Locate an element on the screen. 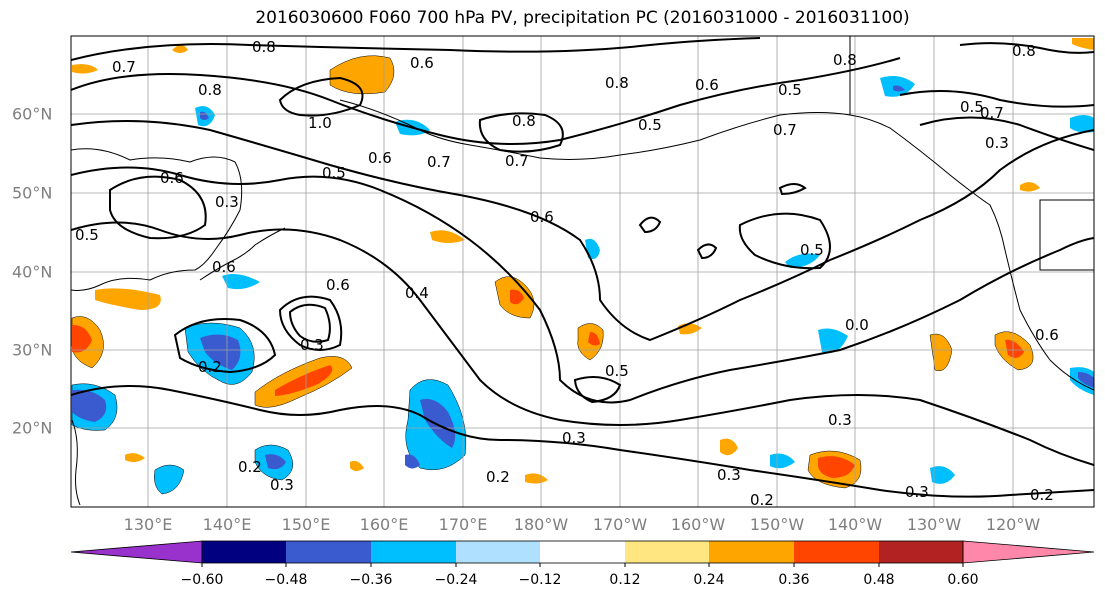 The height and width of the screenshot is (601, 1105). colorbar-tick-label: −0.36 is located at coordinates (371, 580).